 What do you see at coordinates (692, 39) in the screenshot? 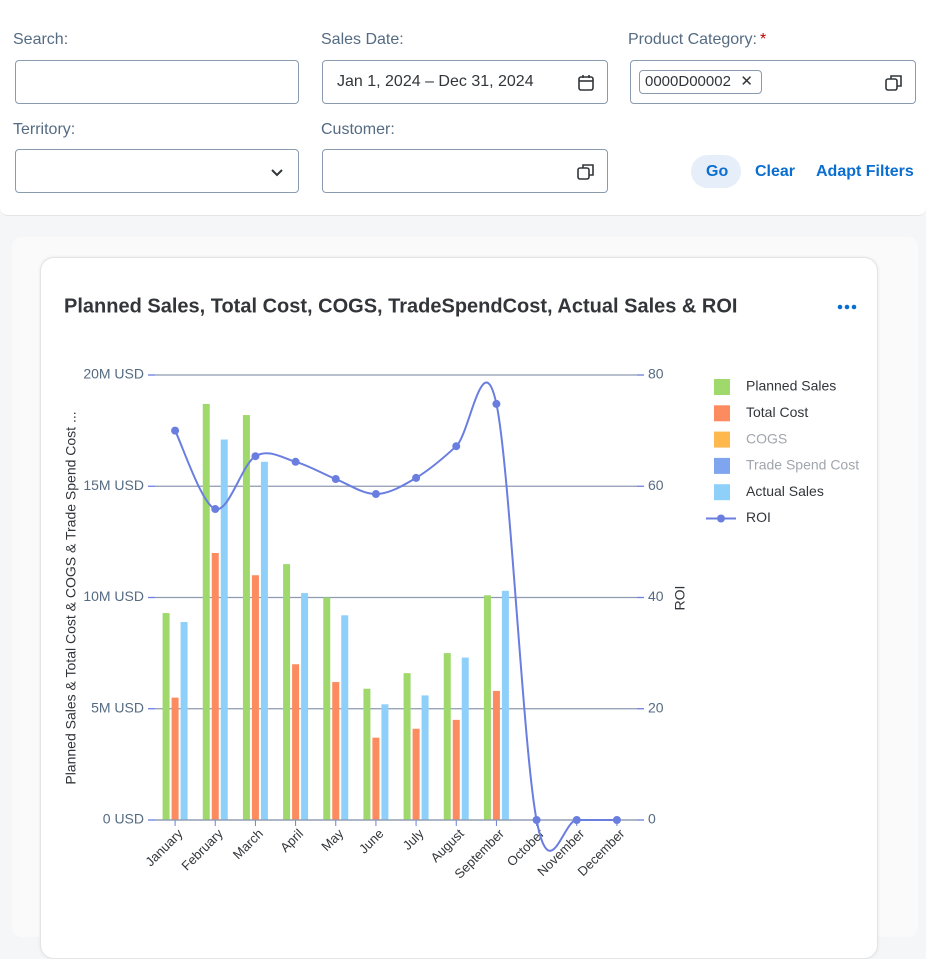
I see `label-text: Product Category:` at bounding box center [692, 39].